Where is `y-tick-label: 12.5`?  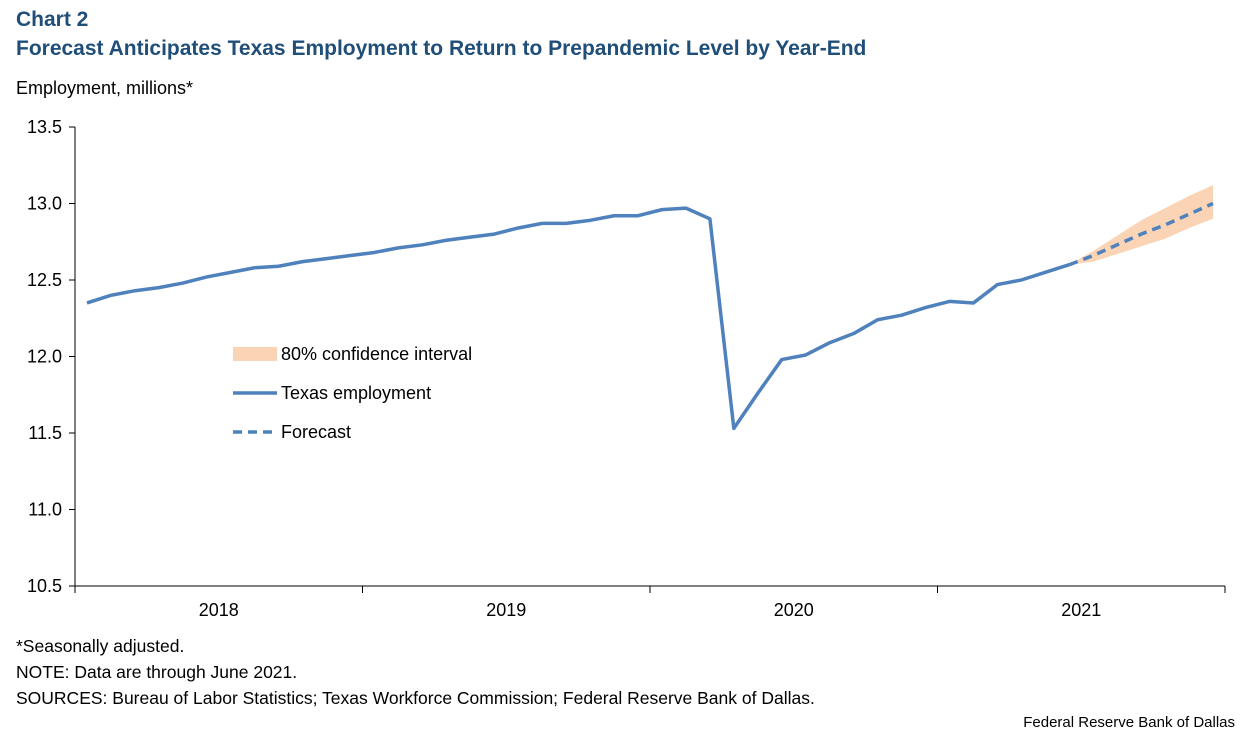 y-tick-label: 12.5 is located at coordinates (44, 280).